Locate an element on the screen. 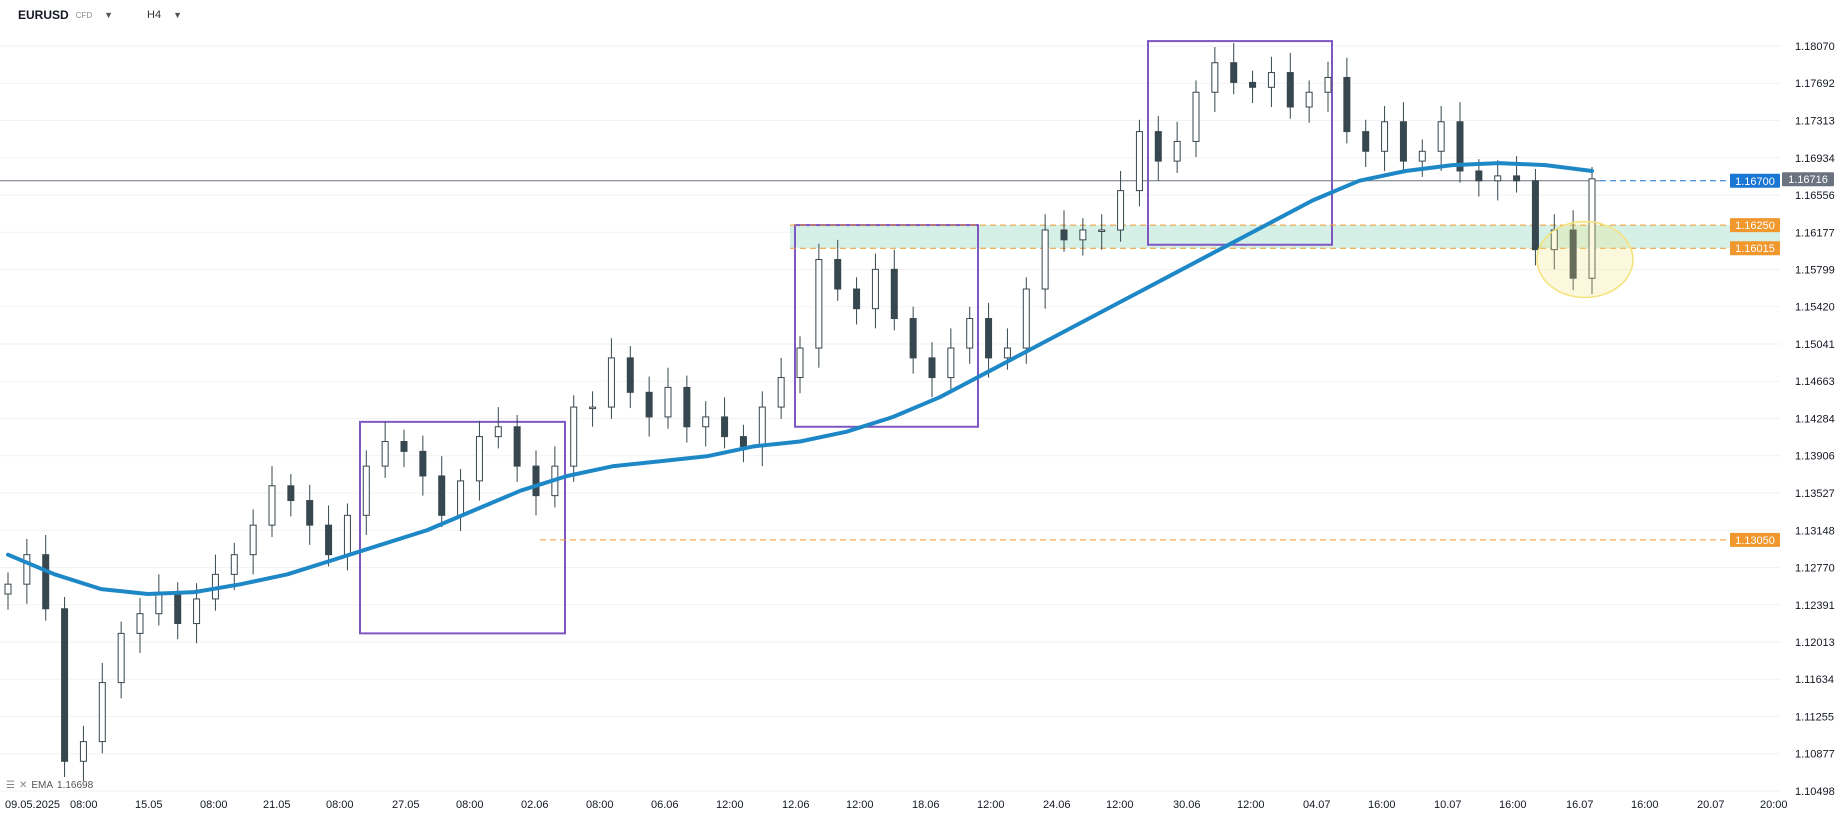 This screenshot has width=1837, height=816. y-tick-label: 1.11634 is located at coordinates (1814, 680).